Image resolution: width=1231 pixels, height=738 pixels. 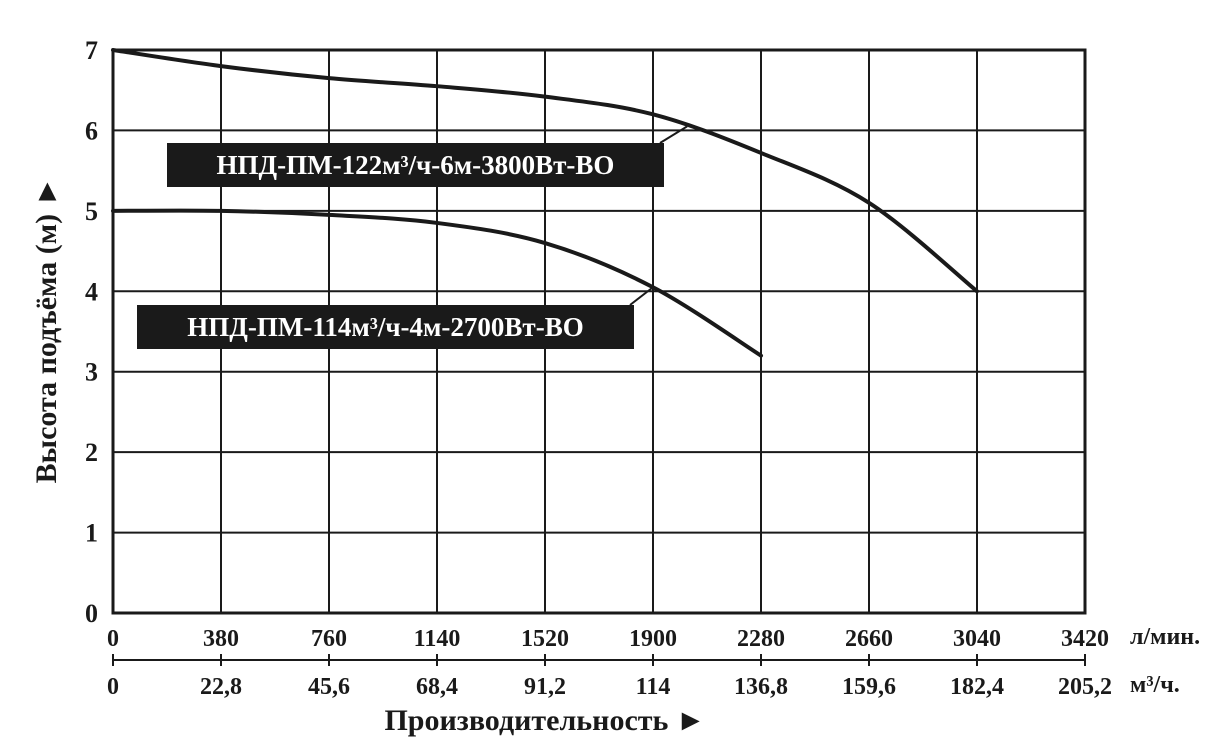 What do you see at coordinates (329, 687) in the screenshot?
I see `x2-tick-label: 45,6` at bounding box center [329, 687].